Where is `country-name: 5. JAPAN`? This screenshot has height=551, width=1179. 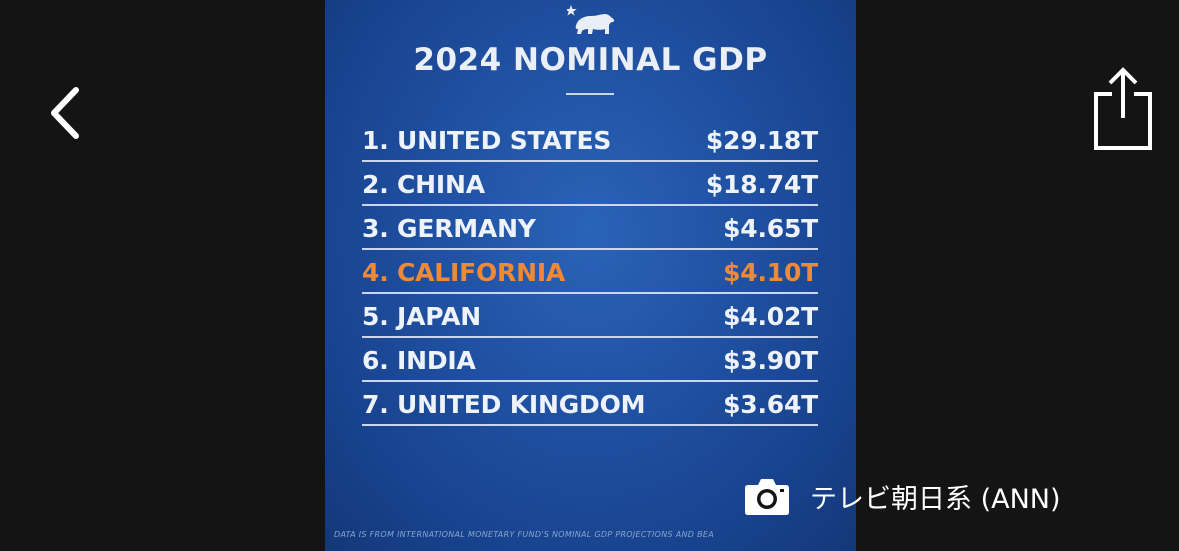 country-name: 5. JAPAN is located at coordinates (421, 316).